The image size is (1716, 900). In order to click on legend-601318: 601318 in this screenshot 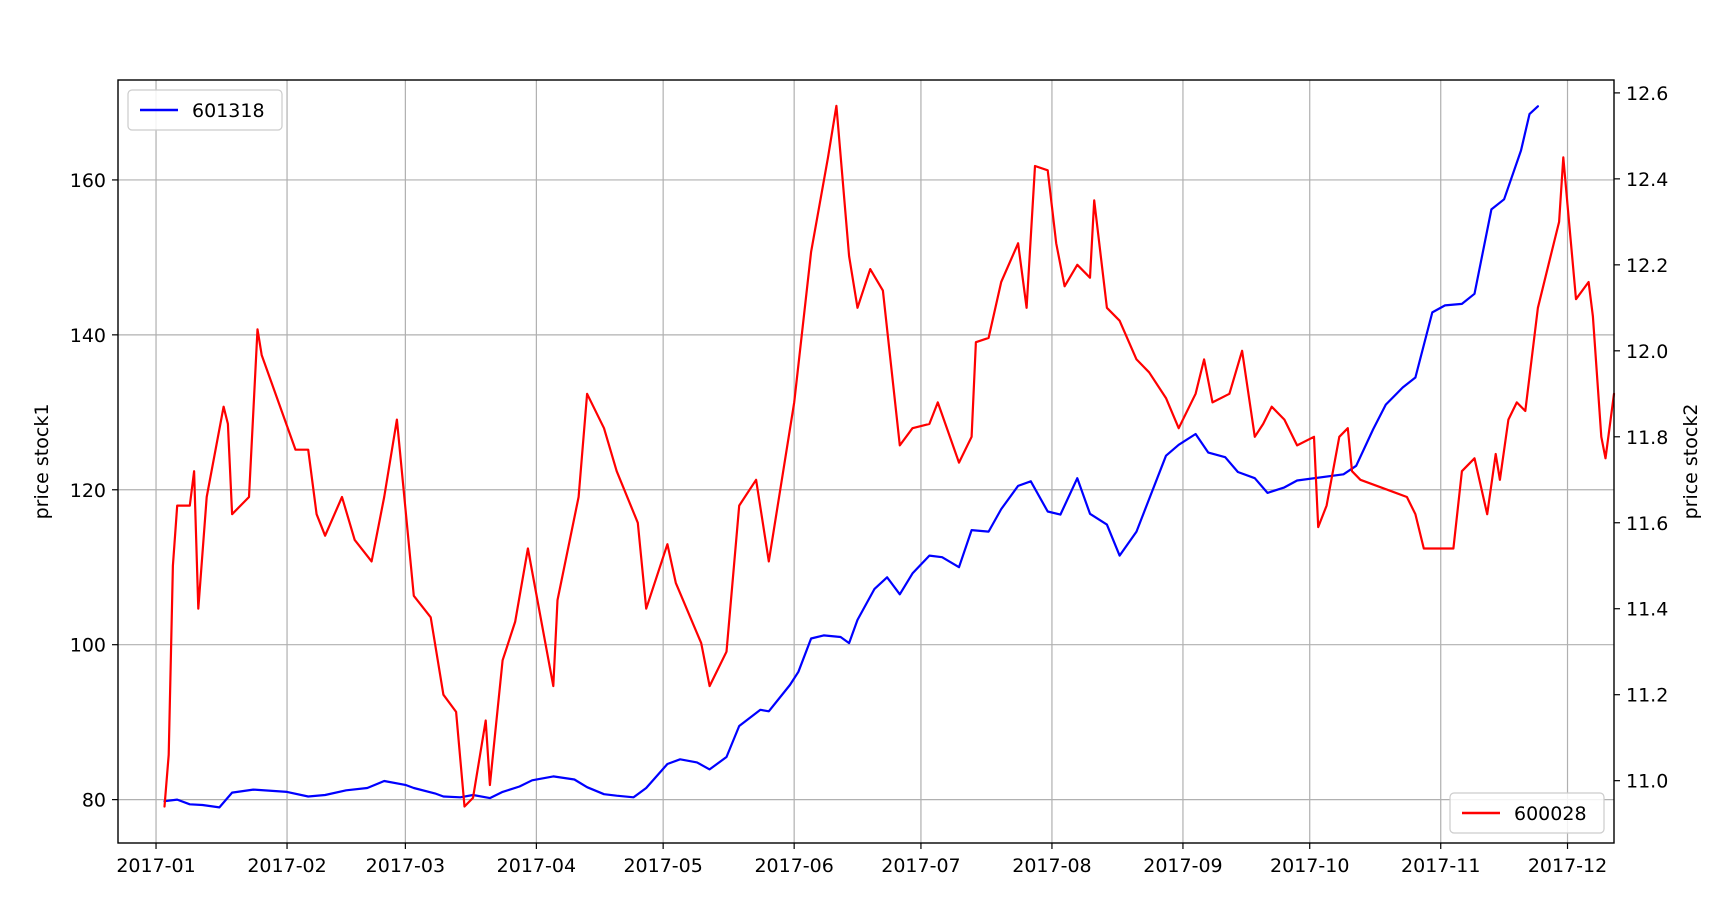, I will do `click(205, 110)`.